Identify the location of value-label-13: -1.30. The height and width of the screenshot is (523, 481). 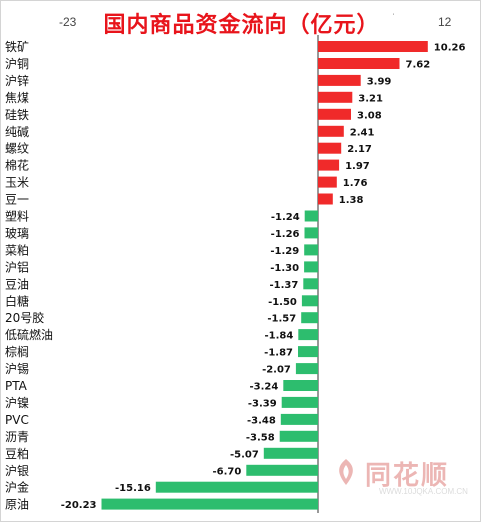
(284, 268).